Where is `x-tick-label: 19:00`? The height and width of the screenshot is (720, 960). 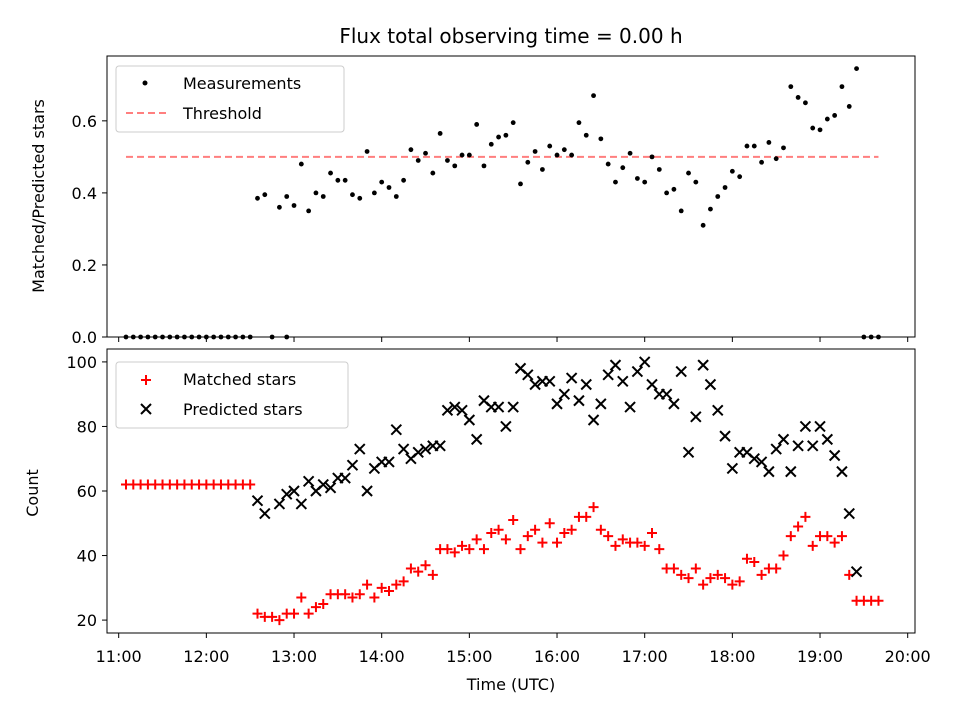
x-tick-label: 19:00 is located at coordinates (820, 656).